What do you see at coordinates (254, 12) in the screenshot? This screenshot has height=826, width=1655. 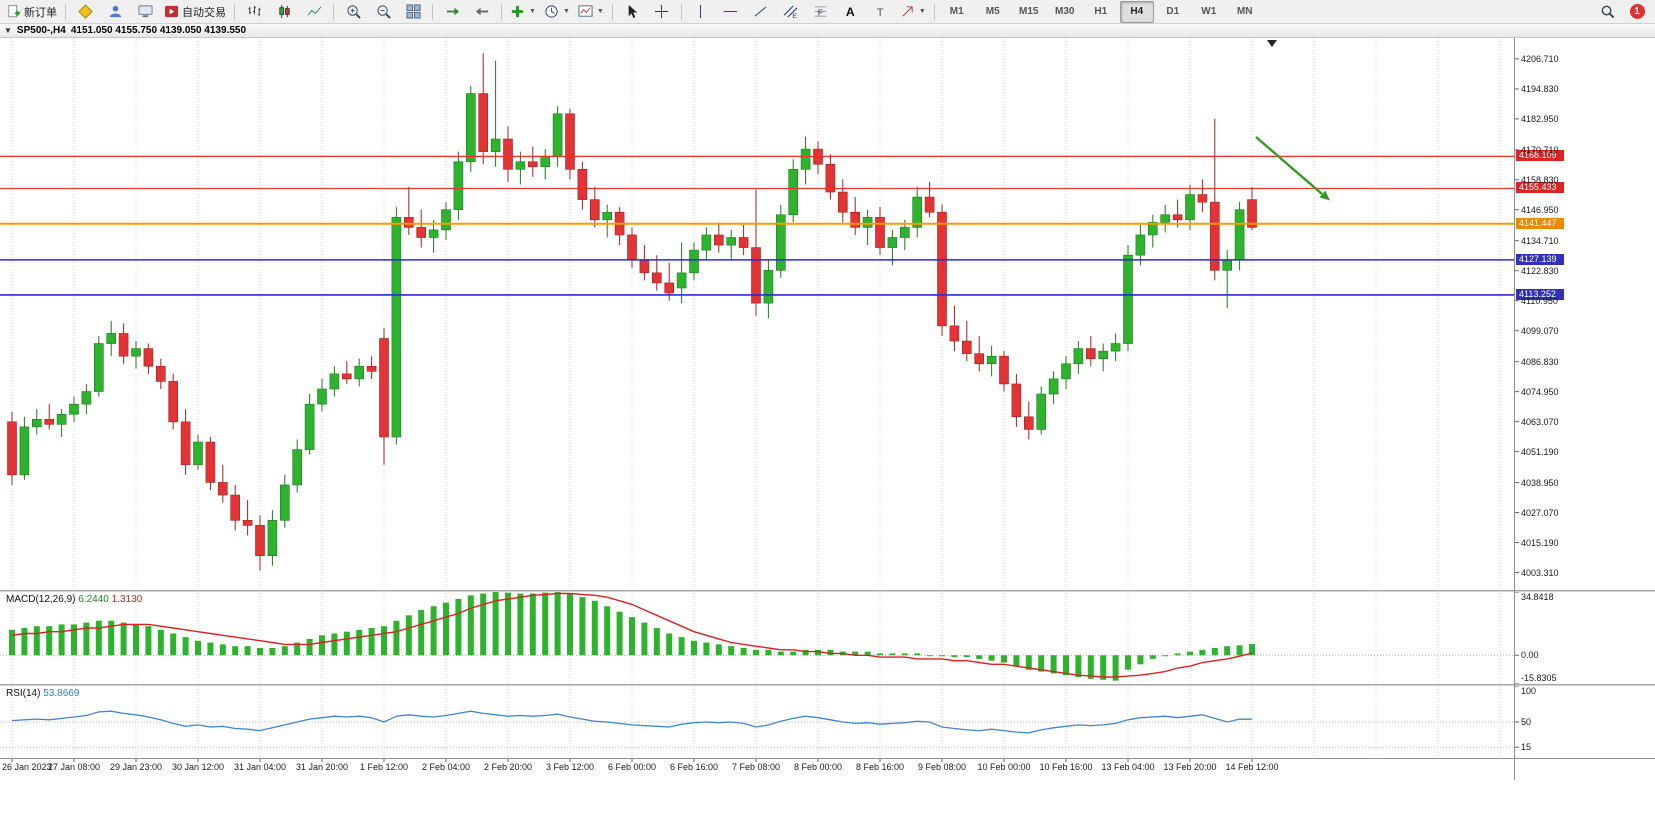 I see `bar-chart-button` at bounding box center [254, 12].